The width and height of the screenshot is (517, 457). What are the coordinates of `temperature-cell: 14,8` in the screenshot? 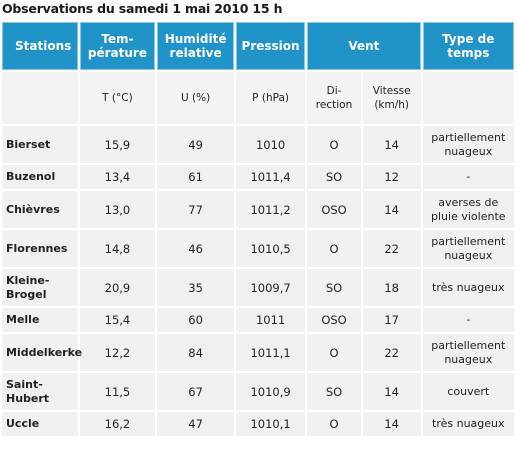 It's located at (117, 248).